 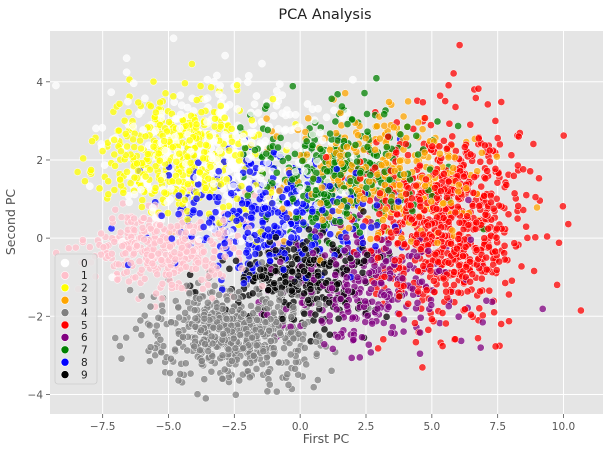 I want to click on legend-label-6: 6, so click(x=84, y=338).